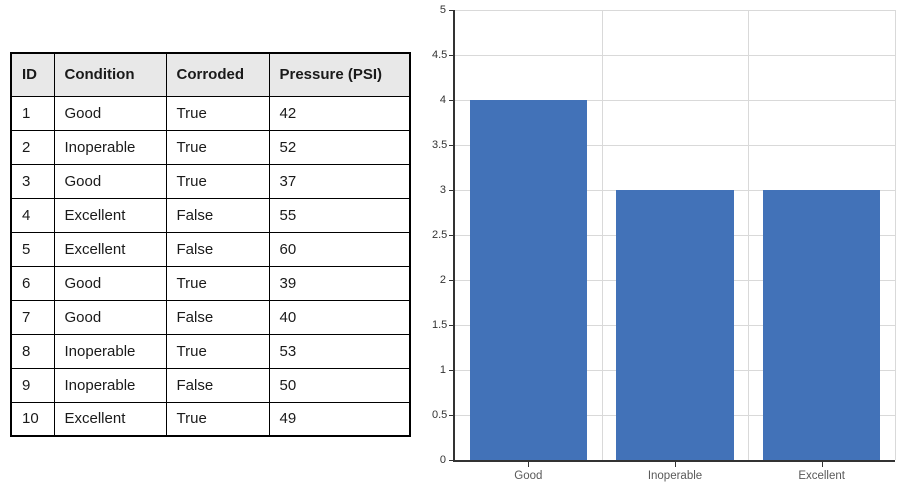 This screenshot has width=904, height=487. I want to click on x-axis-line, so click(674, 461).